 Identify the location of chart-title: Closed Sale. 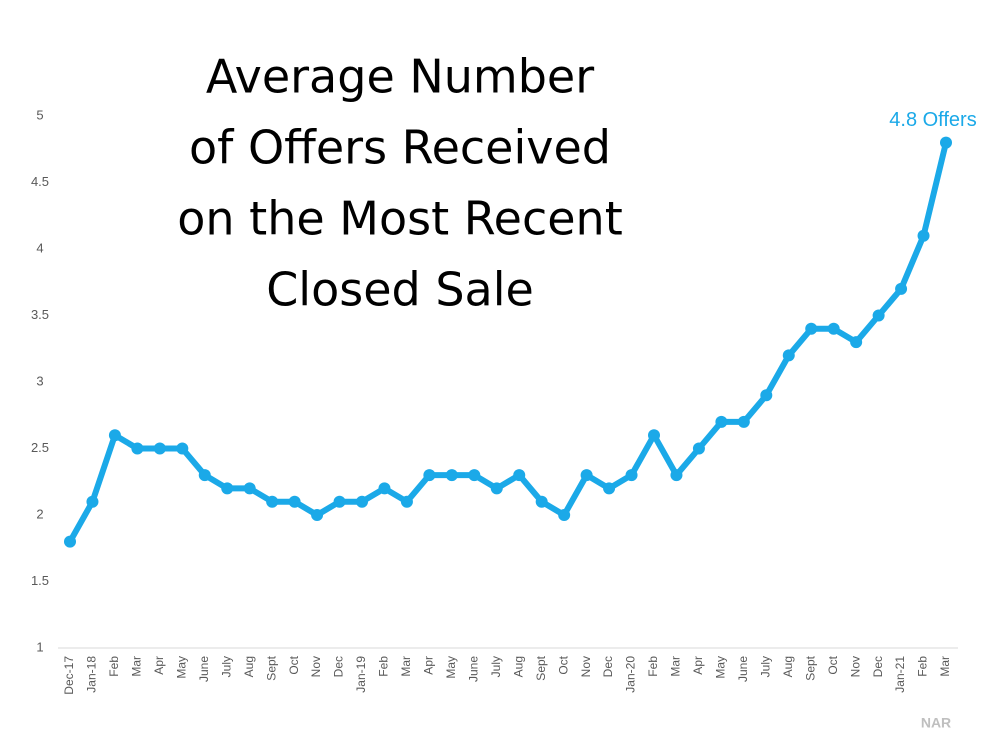
(400, 290).